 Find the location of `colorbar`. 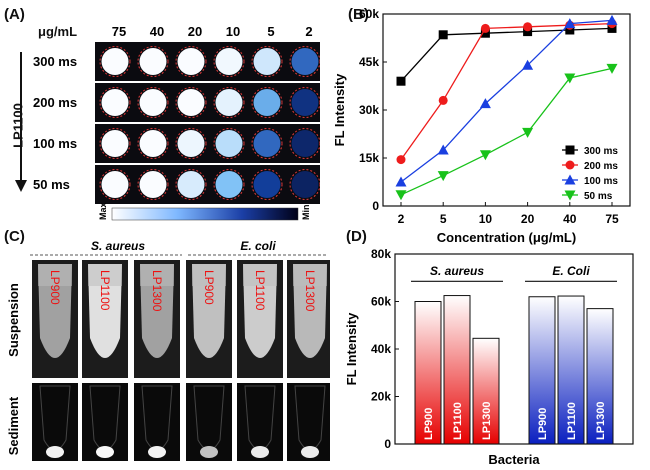

colorbar is located at coordinates (205, 214).